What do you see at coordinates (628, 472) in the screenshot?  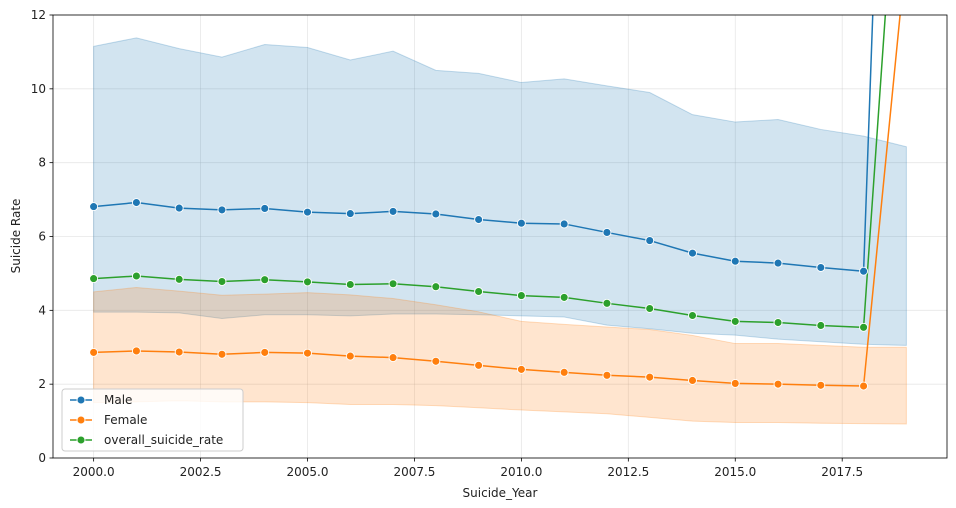 I see `x-tick-label: 2012.5` at bounding box center [628, 472].